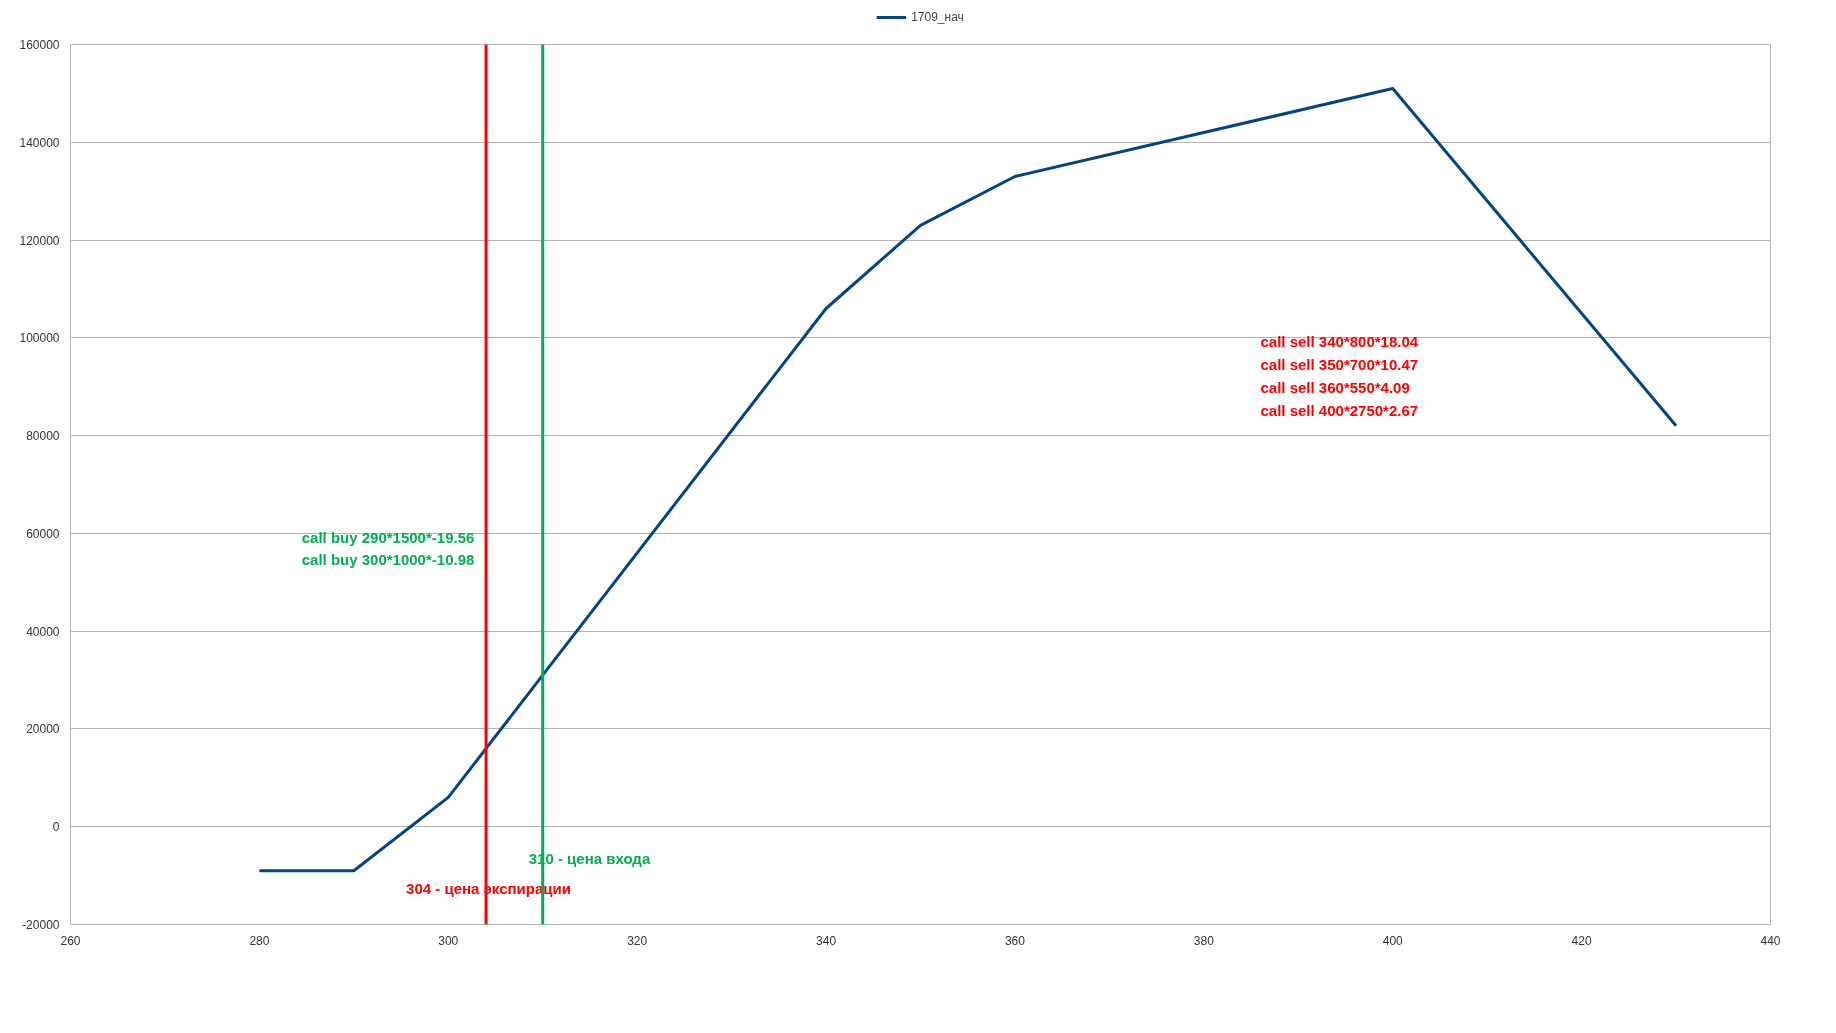  Describe the element at coordinates (39, 142) in the screenshot. I see `y-tick-label: 140000` at that location.